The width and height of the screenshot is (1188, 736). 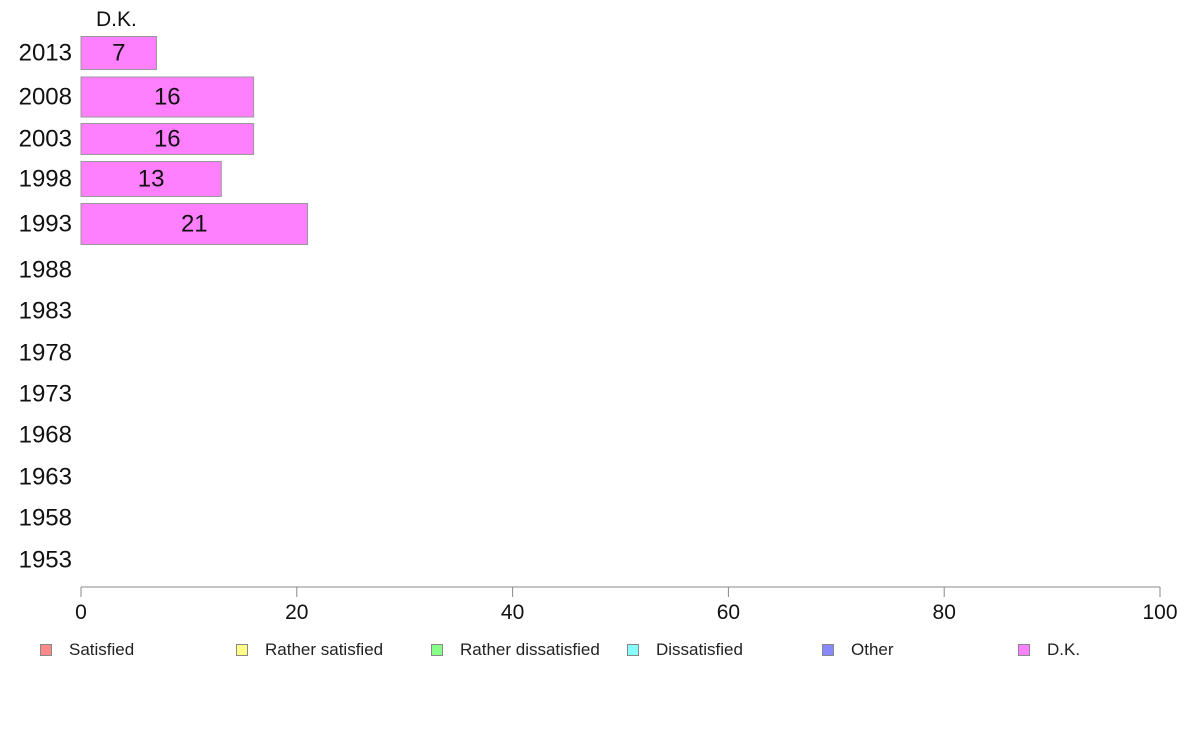 What do you see at coordinates (1159, 612) in the screenshot?
I see `x-tick-label: 100` at bounding box center [1159, 612].